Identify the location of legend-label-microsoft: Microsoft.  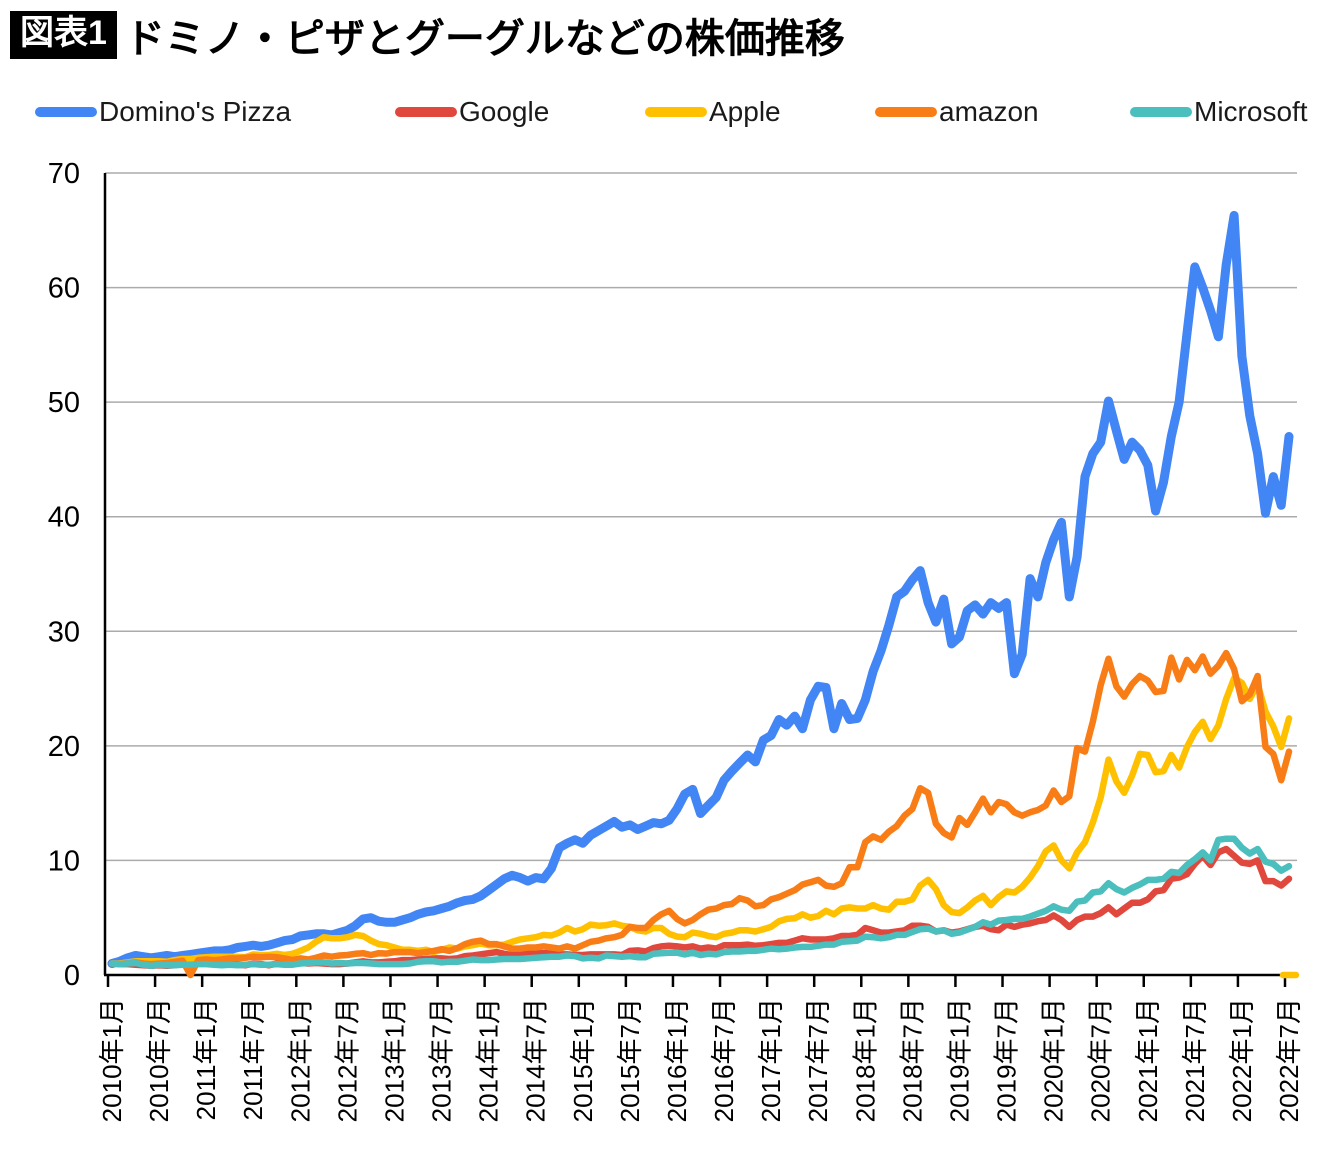
(1251, 111).